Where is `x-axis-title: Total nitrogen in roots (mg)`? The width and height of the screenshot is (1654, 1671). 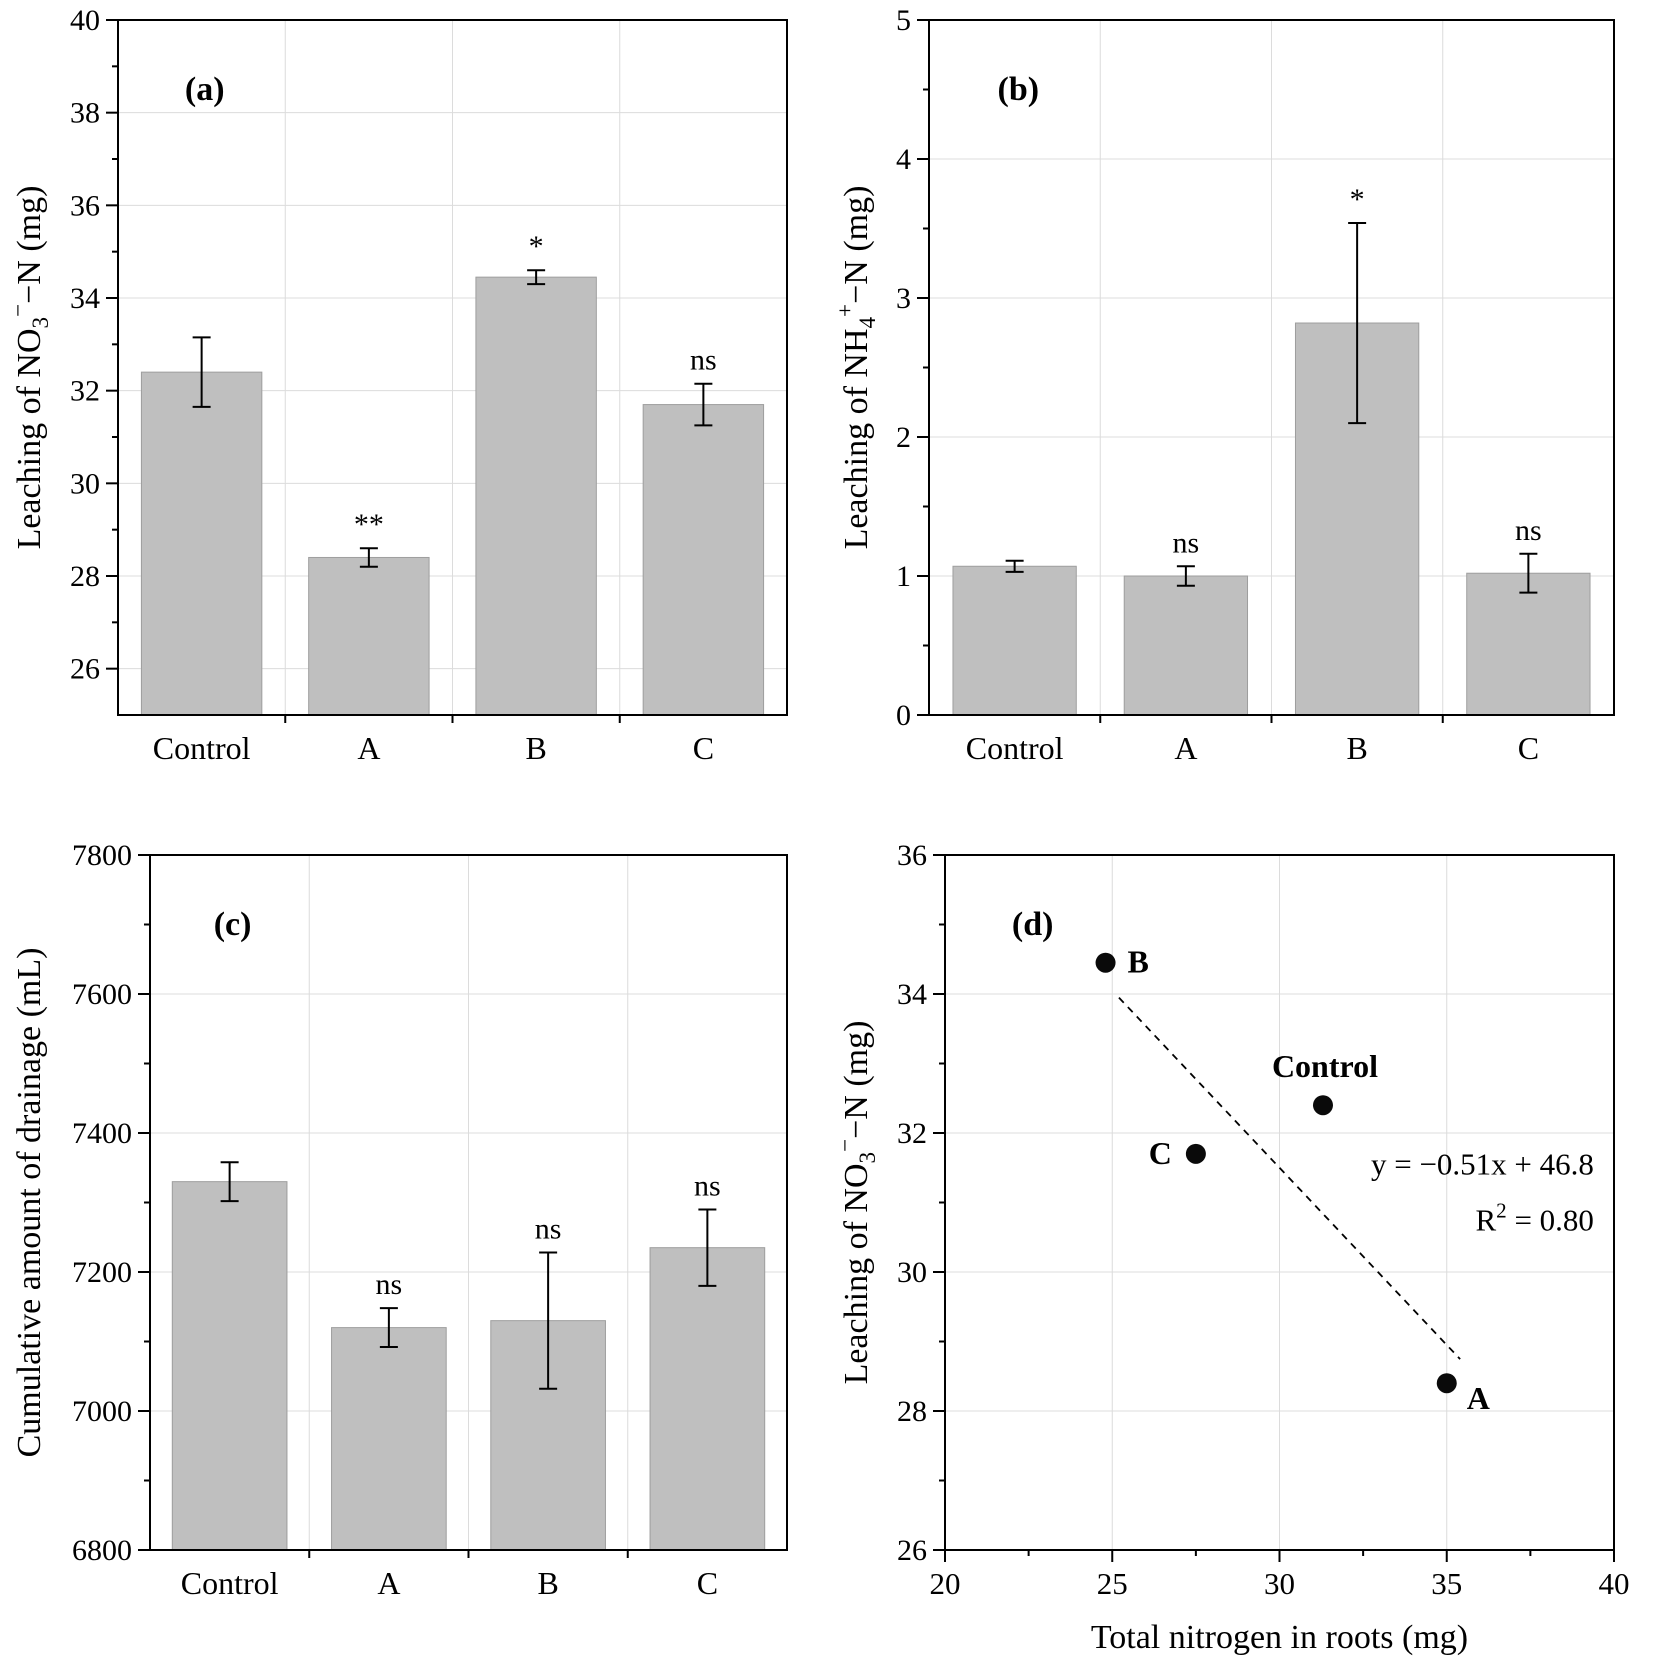 x-axis-title: Total nitrogen in roots (mg) is located at coordinates (1279, 1637).